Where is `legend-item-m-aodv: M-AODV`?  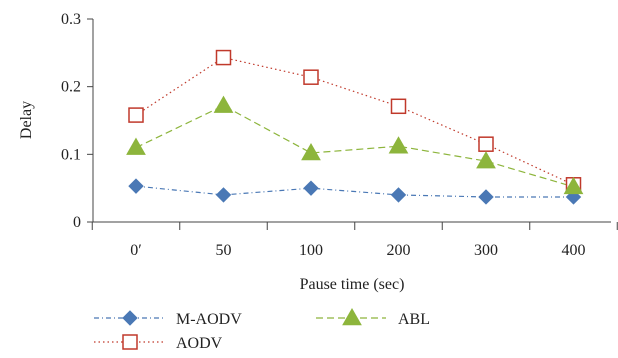 legend-item-m-aodv: M-AODV is located at coordinates (168, 319).